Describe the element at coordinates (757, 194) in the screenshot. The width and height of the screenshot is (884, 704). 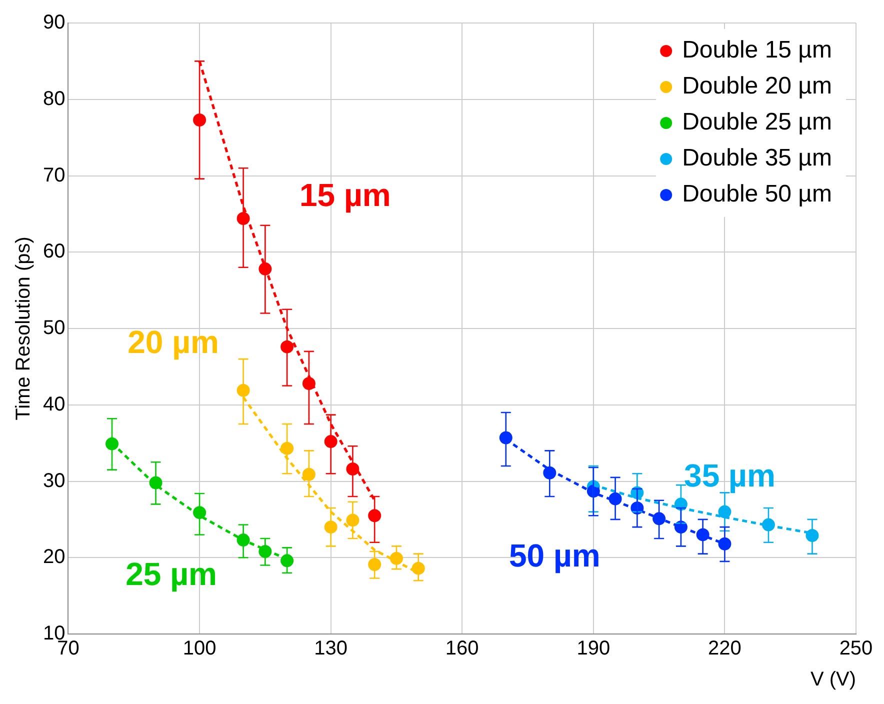
I see `legend-label: Double 50 µm` at that location.